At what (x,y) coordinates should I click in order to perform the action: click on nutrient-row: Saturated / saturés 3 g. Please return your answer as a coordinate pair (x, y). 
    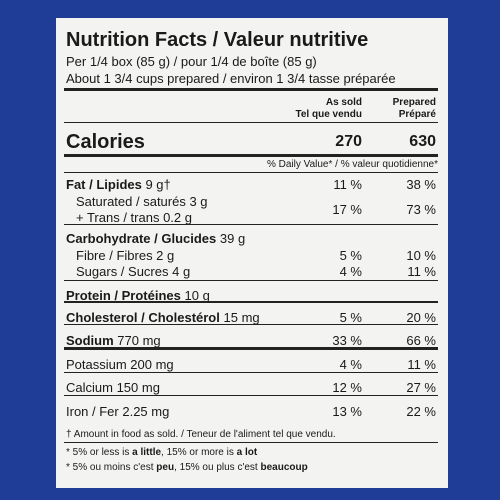
    Looking at the image, I should click on (142, 201).